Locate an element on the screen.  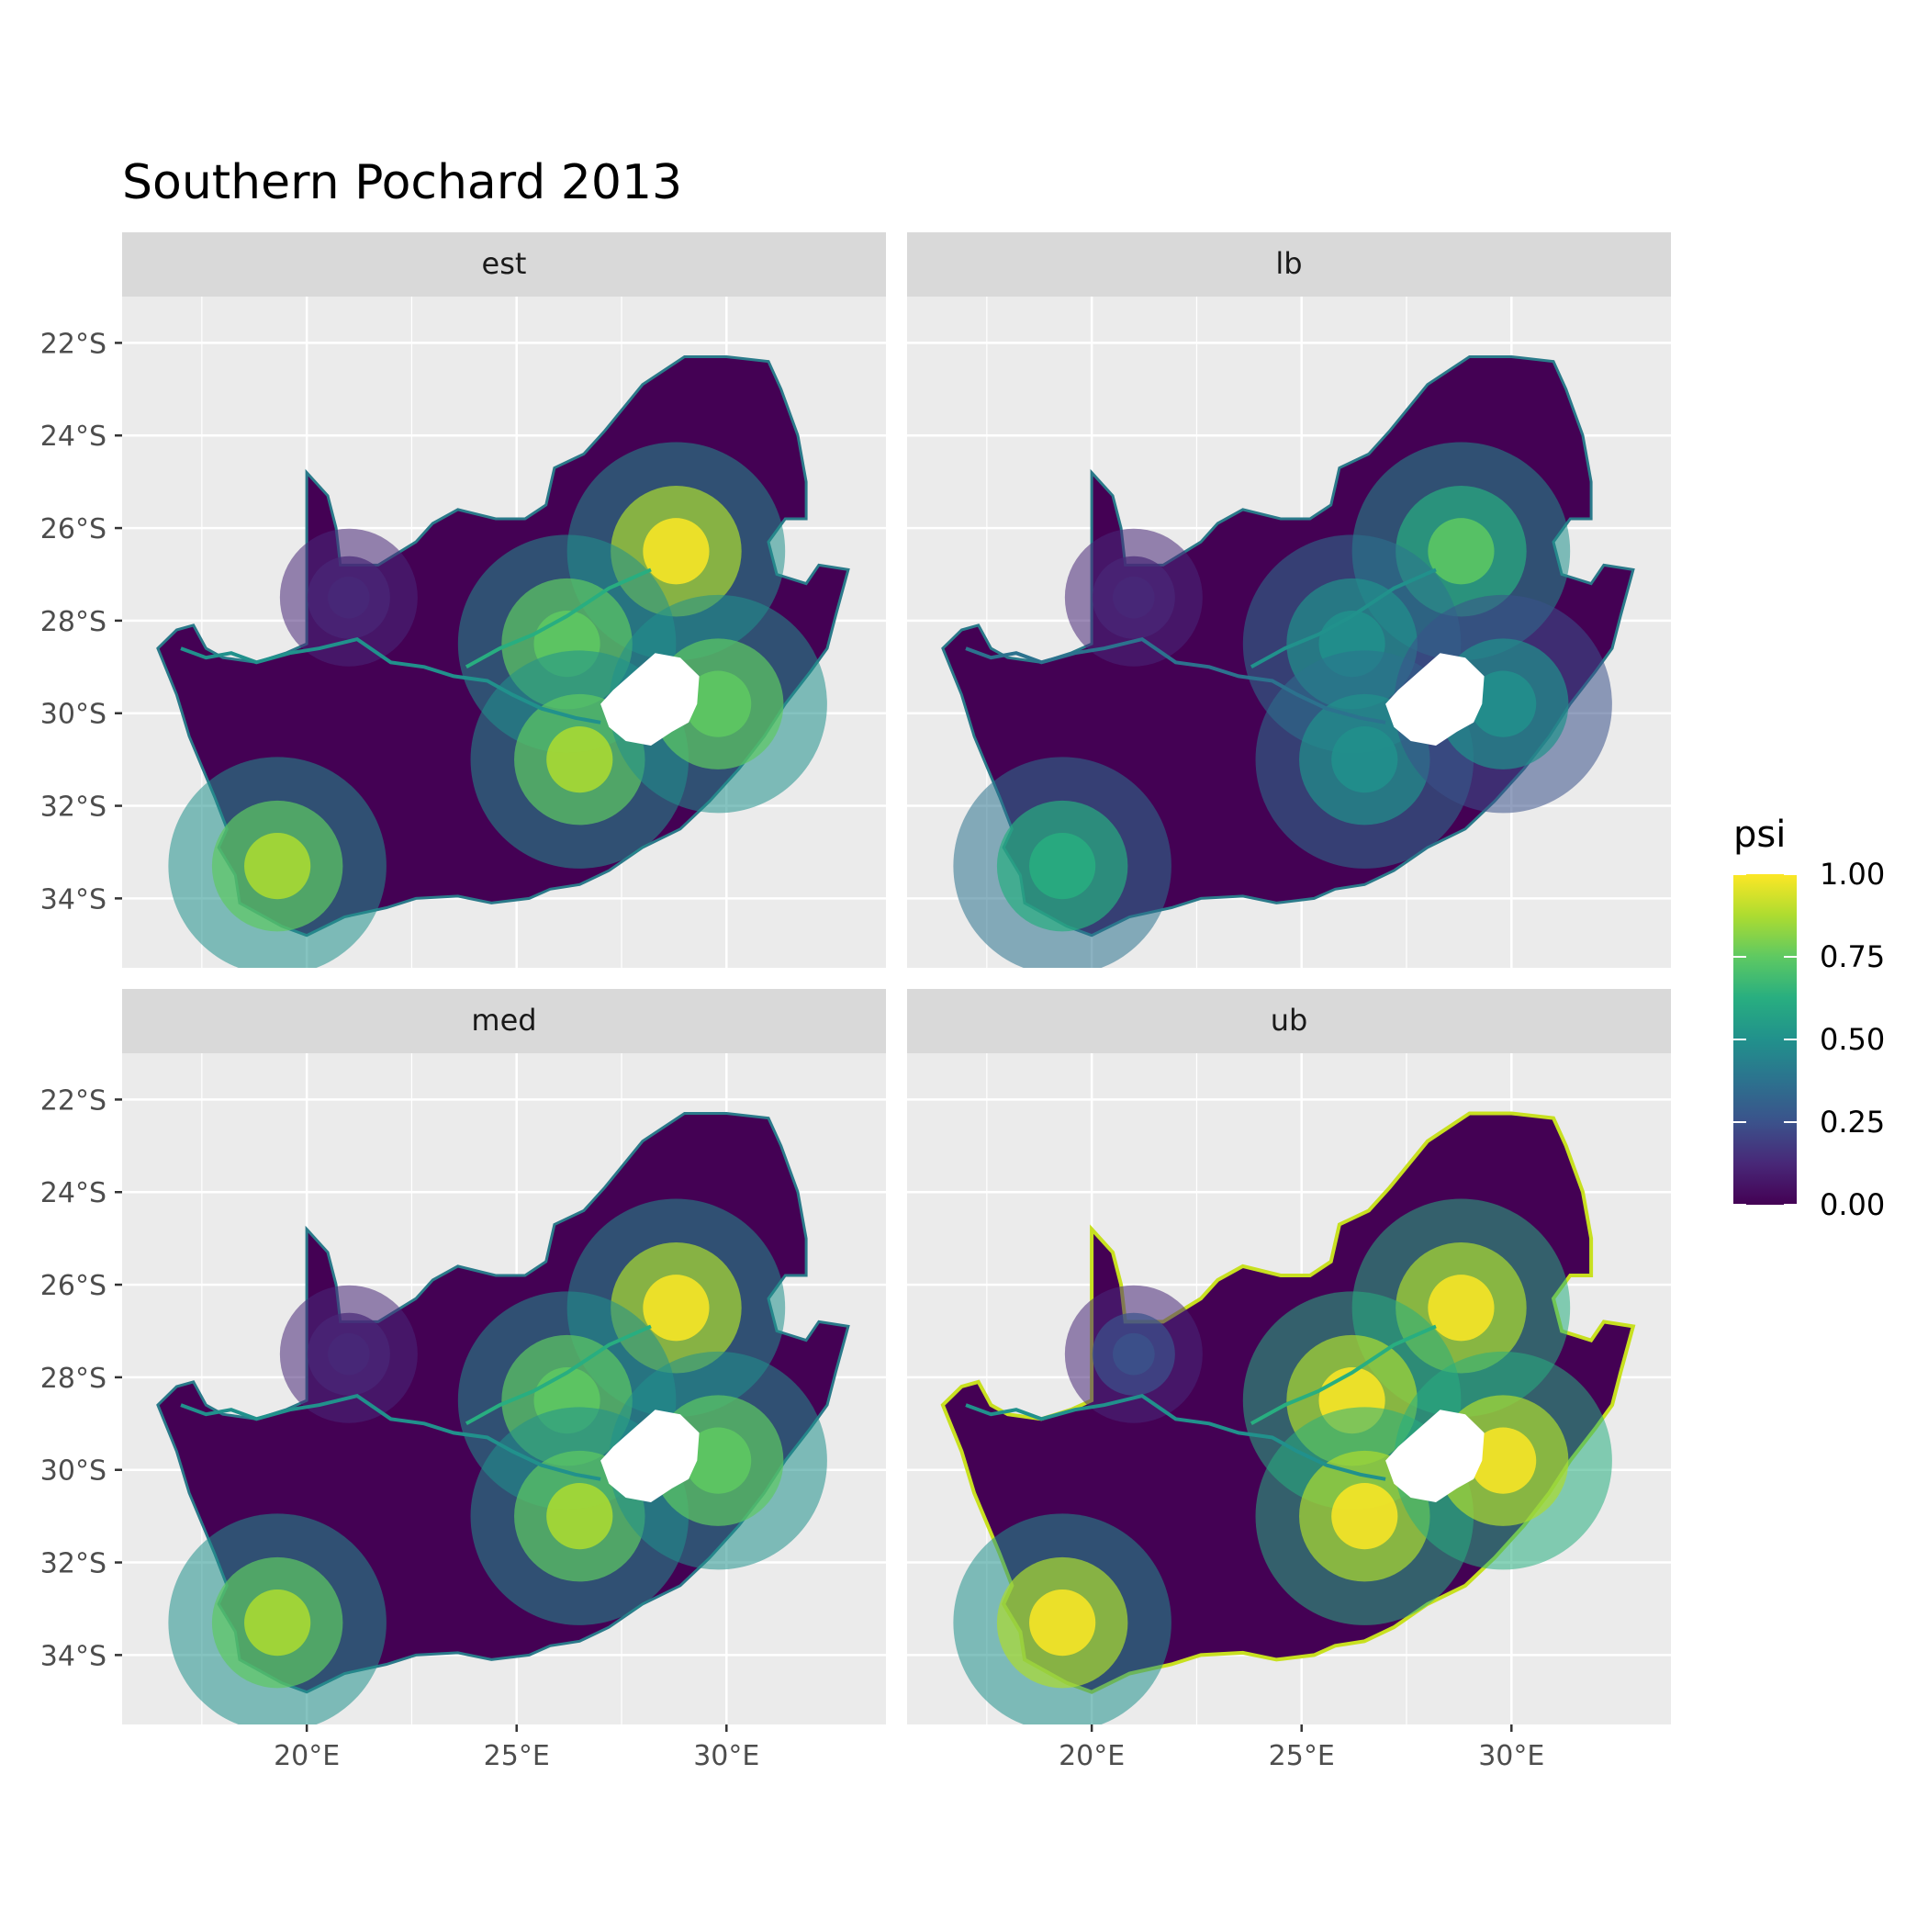
psi-raster-ub is located at coordinates (1288, 1417).